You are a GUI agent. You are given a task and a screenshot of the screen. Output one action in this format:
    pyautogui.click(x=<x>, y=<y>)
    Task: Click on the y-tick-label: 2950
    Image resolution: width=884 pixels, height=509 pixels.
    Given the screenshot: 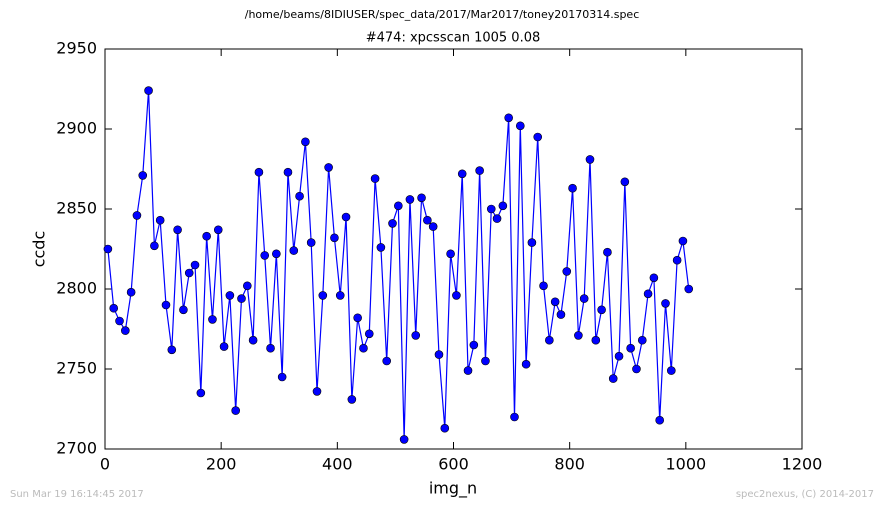 What is the action you would take?
    pyautogui.click(x=76, y=48)
    